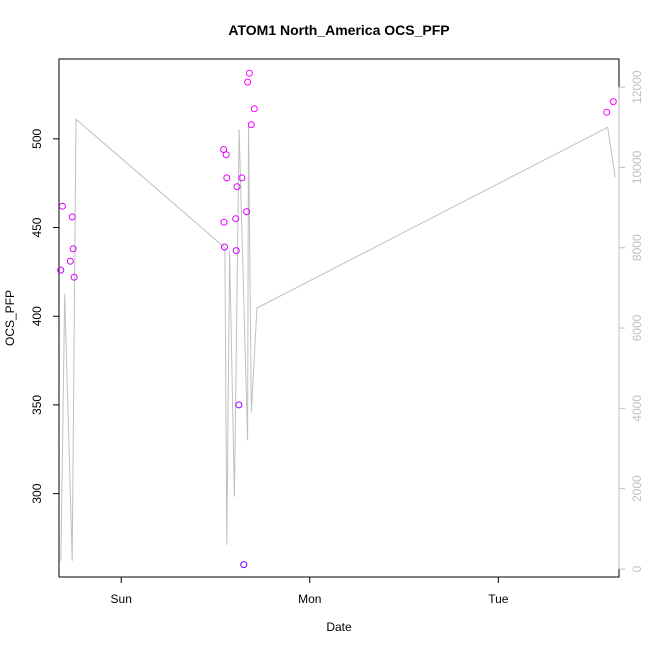 This screenshot has height=650, width=650. Describe the element at coordinates (37, 405) in the screenshot. I see `y-tick-label-left: 350` at that location.